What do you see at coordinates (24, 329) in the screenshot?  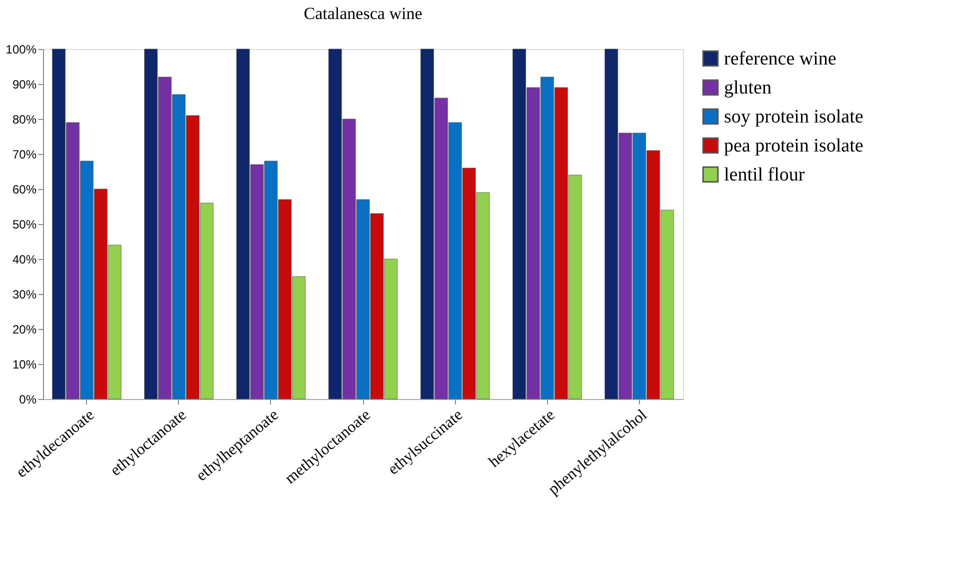 I see `y-tick-label: 20%` at bounding box center [24, 329].